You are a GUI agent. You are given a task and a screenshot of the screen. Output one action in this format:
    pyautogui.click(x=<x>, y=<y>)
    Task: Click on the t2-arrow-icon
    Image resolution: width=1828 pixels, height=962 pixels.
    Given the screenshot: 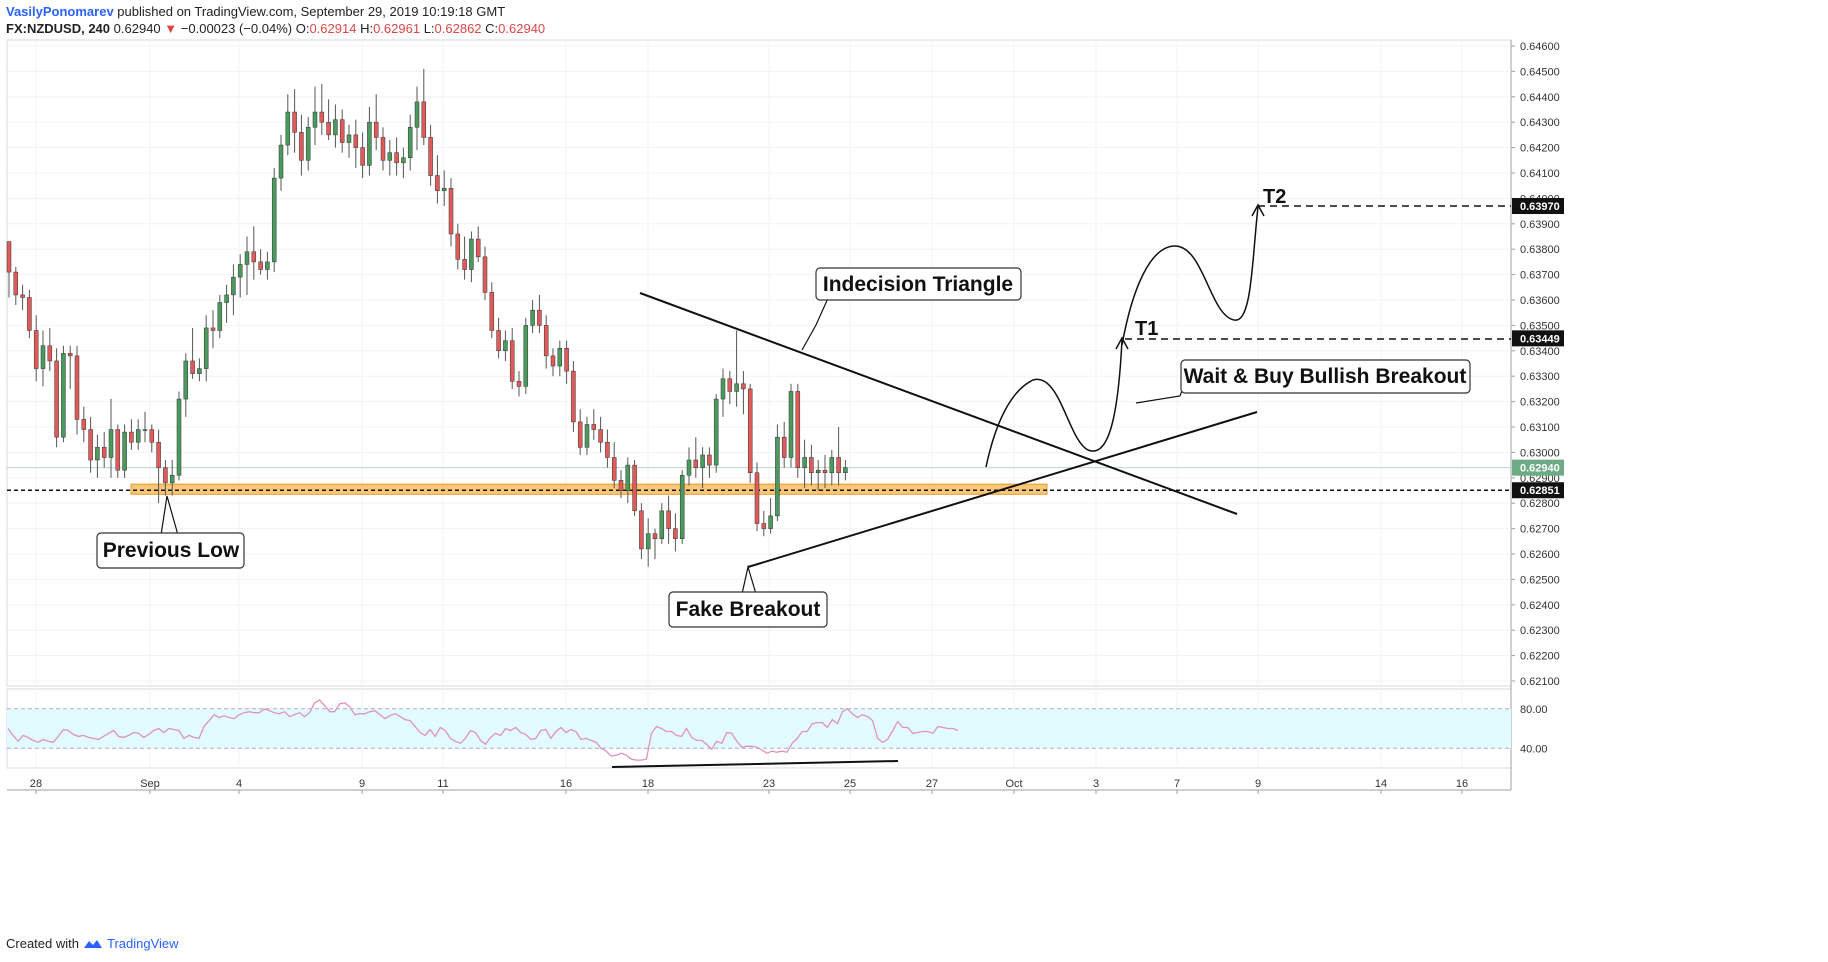 What is the action you would take?
    pyautogui.click(x=1258, y=210)
    